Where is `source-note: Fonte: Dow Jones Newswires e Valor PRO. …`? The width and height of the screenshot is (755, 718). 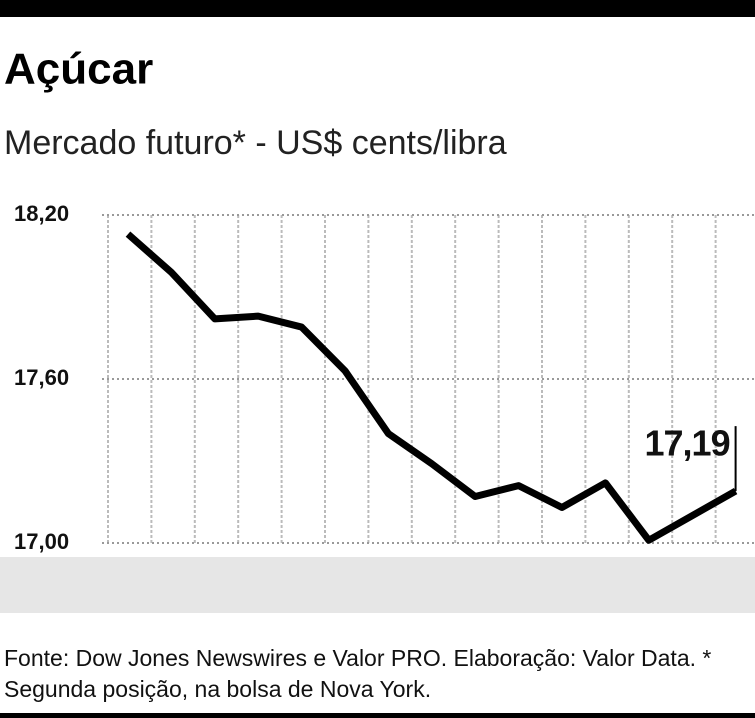
source-note: Fonte: Dow Jones Newswires e Valor PRO. … is located at coordinates (358, 673).